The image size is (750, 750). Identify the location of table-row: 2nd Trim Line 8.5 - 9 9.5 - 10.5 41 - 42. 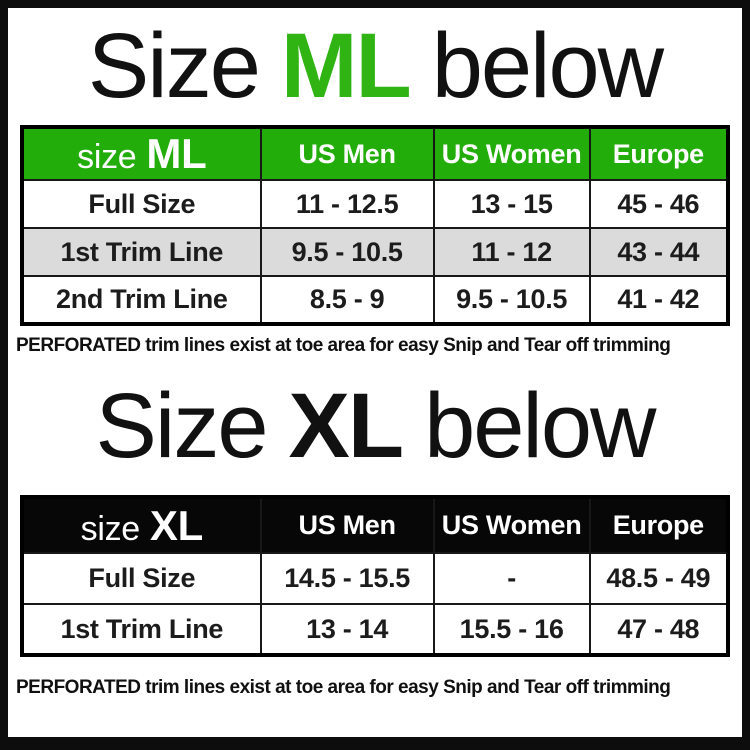
(375, 300).